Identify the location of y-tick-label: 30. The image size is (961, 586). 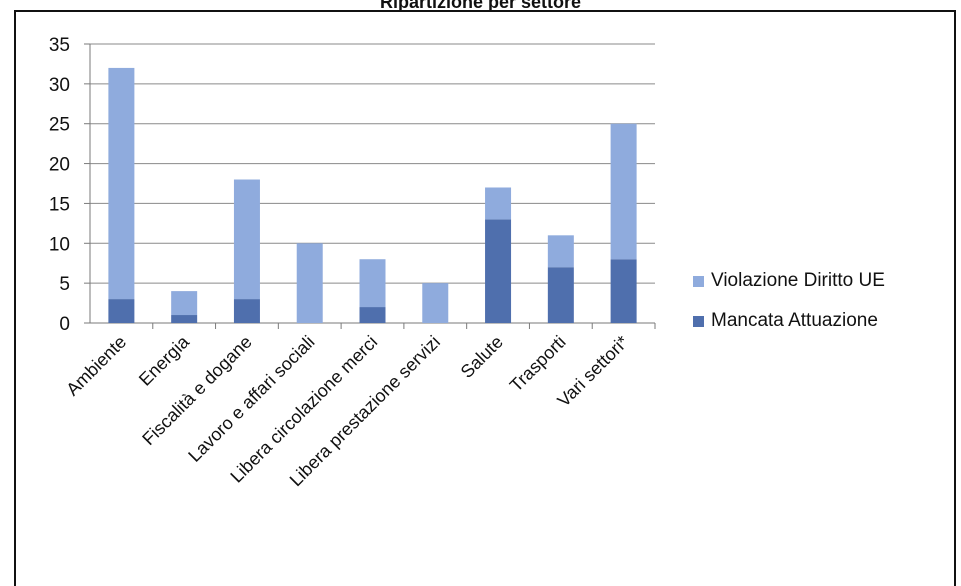
(59, 85).